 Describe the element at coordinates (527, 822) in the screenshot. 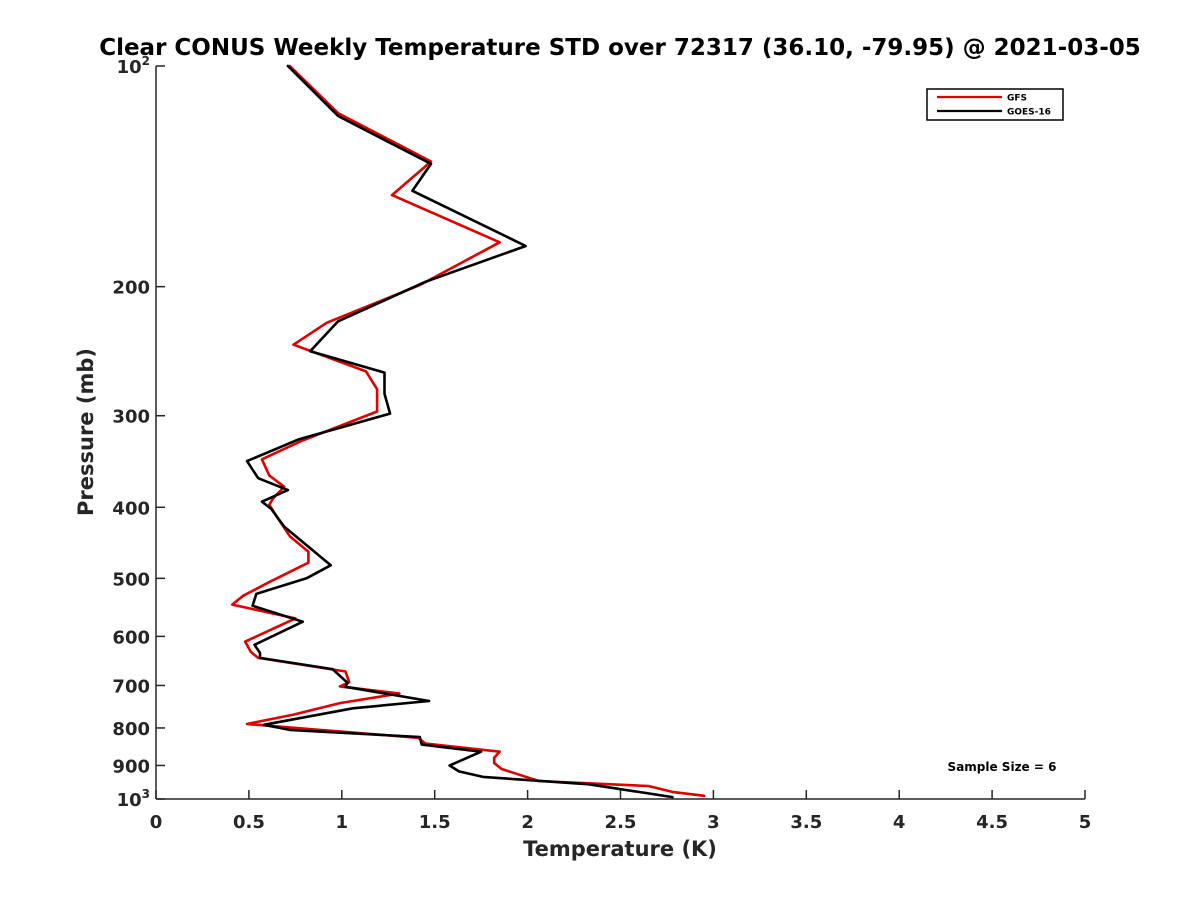

I see `x-tick-label: 2` at that location.